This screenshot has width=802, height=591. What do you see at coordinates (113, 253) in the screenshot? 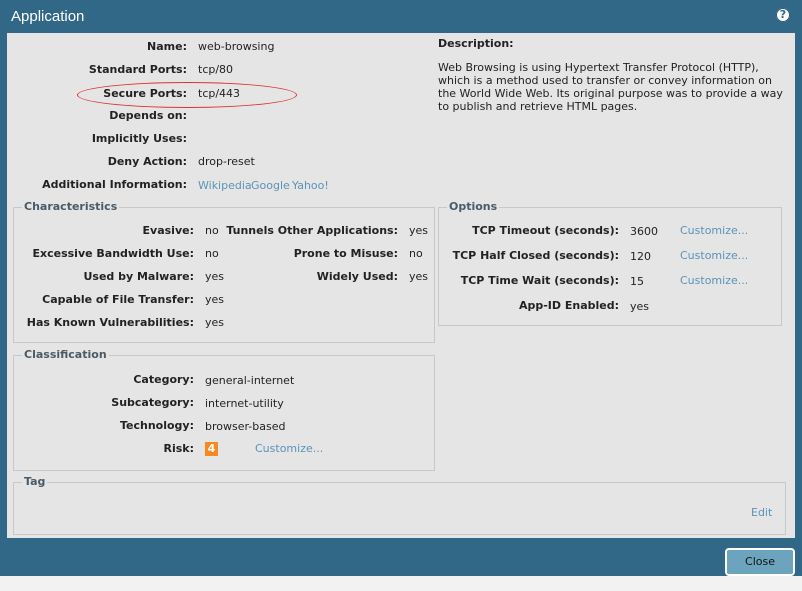
I see `excessive-bandwidth-label: Excessive Bandwidth Use:` at bounding box center [113, 253].